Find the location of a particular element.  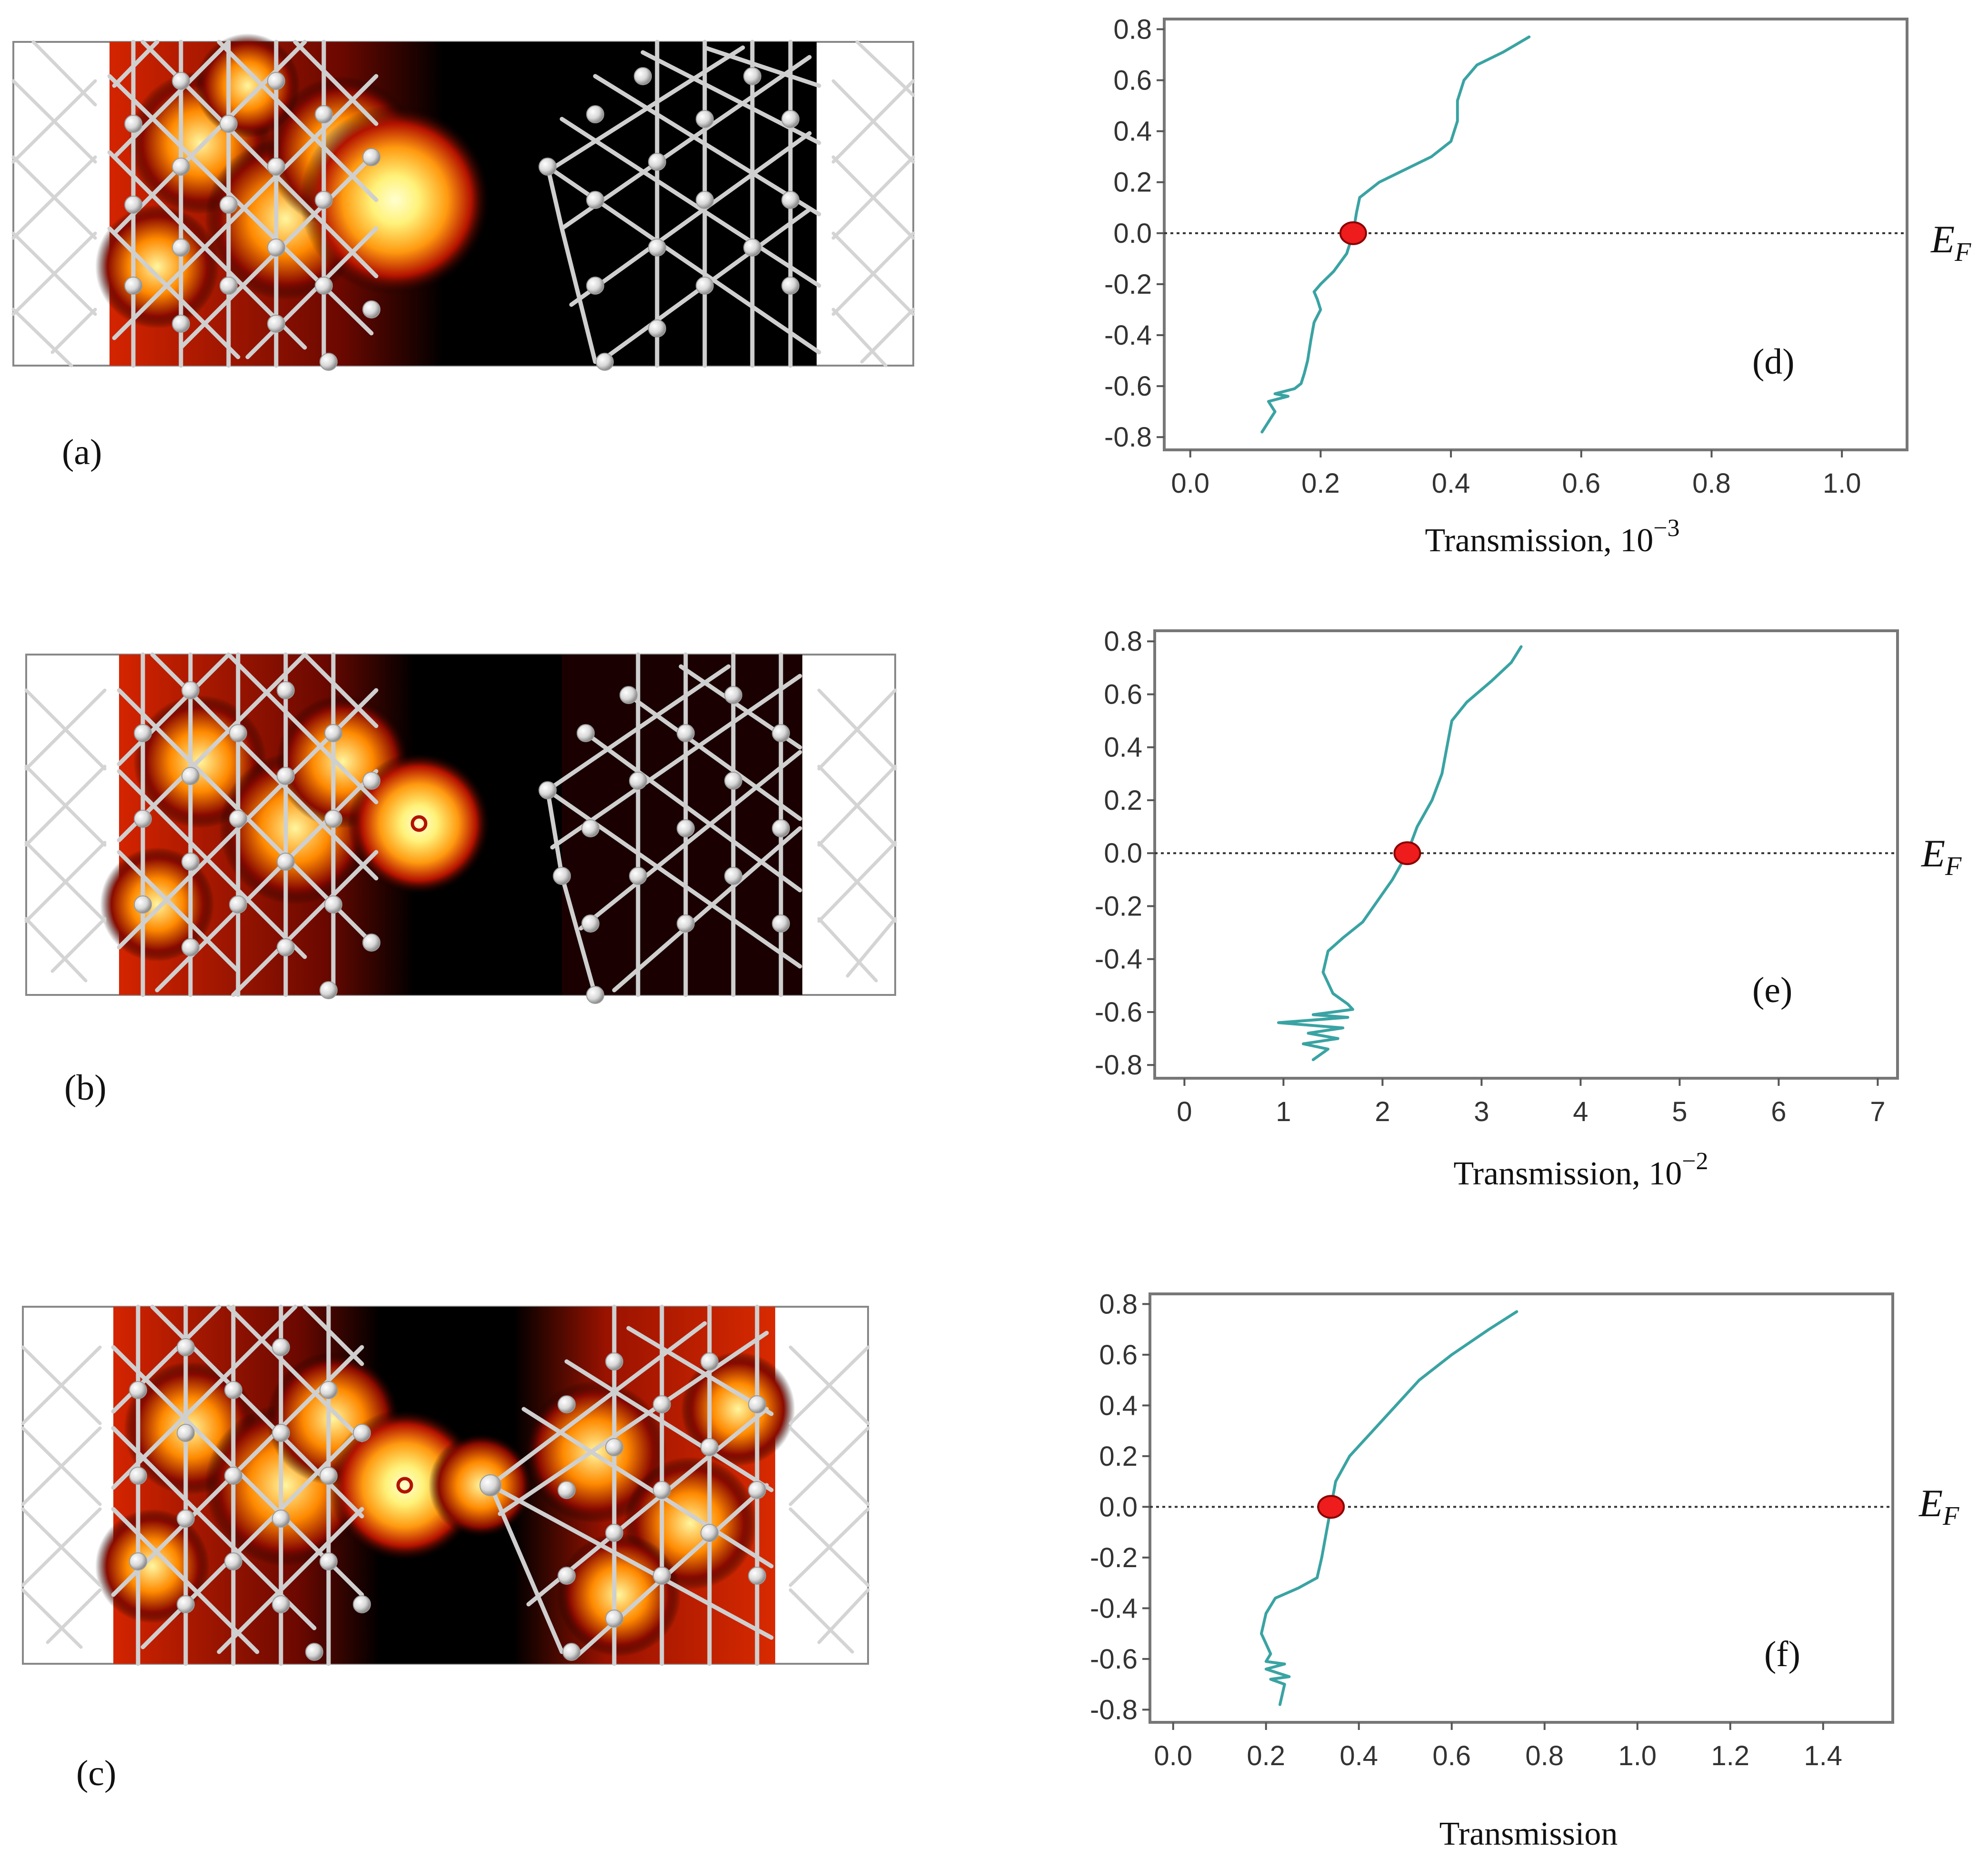

x-tick-label-e: 6 is located at coordinates (1778, 1111).